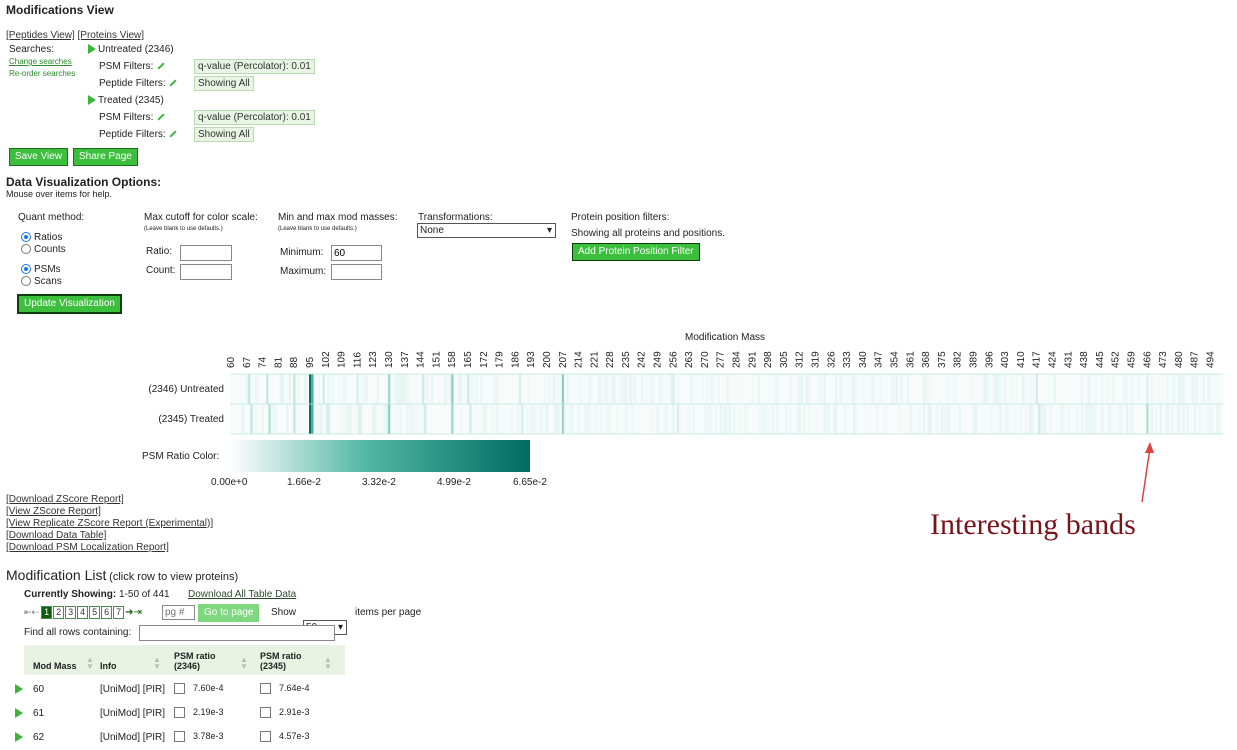 The width and height of the screenshot is (1237, 750). I want to click on search-item-treated: Treated (2345), so click(126, 100).